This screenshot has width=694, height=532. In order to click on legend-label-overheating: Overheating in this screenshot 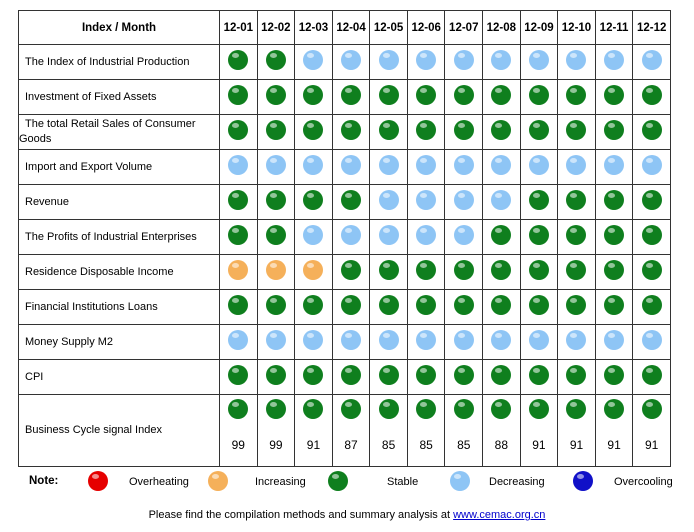, I will do `click(159, 482)`.